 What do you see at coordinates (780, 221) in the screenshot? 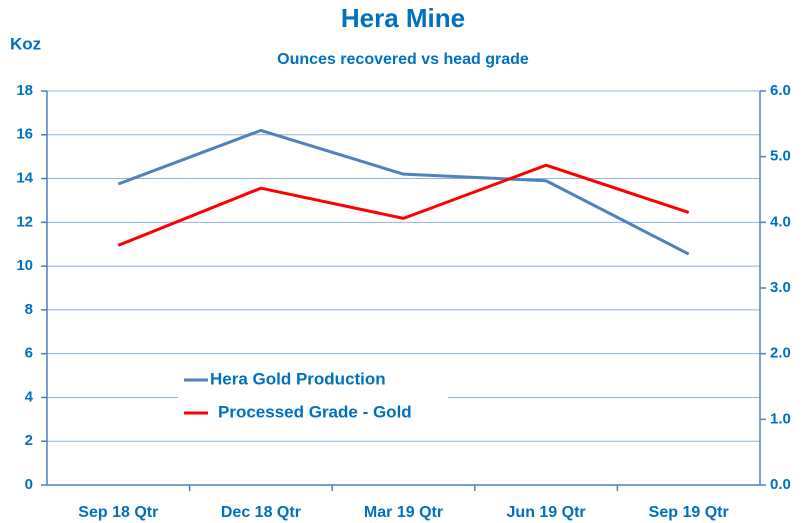
I see `y2-tick-label: 4.0` at bounding box center [780, 221].